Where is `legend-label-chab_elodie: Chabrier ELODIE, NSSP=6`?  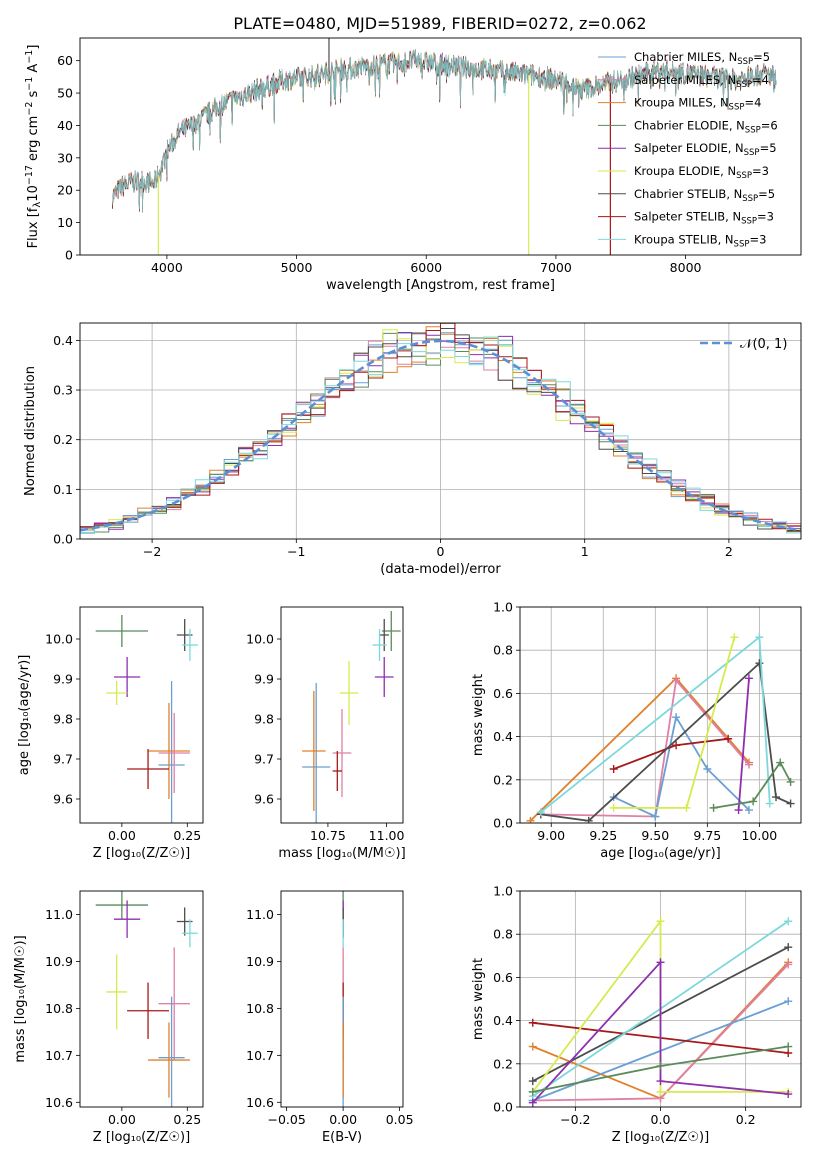 legend-label-chab_elodie: Chabrier ELODIE, NSSP=6 is located at coordinates (706, 126).